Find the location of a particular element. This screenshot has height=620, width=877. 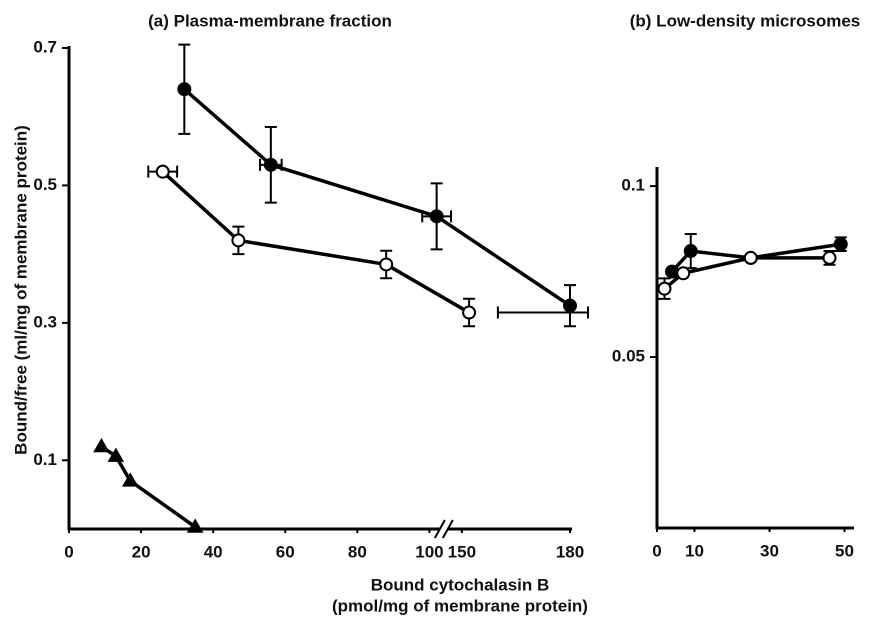

y-axis-label: Bound/free (ml/mg of membrane protein) is located at coordinates (20, 290).